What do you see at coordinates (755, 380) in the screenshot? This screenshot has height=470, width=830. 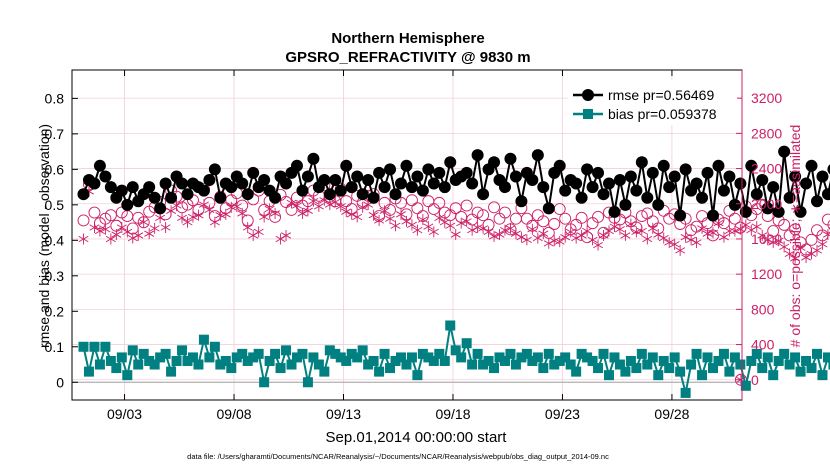 I see `y-right-tick-label: 0` at bounding box center [755, 380].